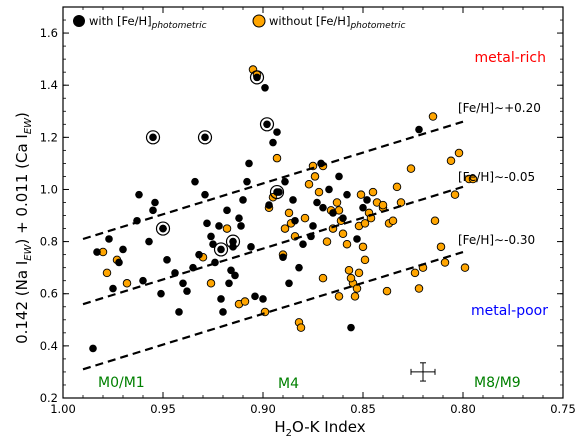 The height and width of the screenshot is (444, 581). I want to click on x-tick-label: 1.00, so click(63, 409).